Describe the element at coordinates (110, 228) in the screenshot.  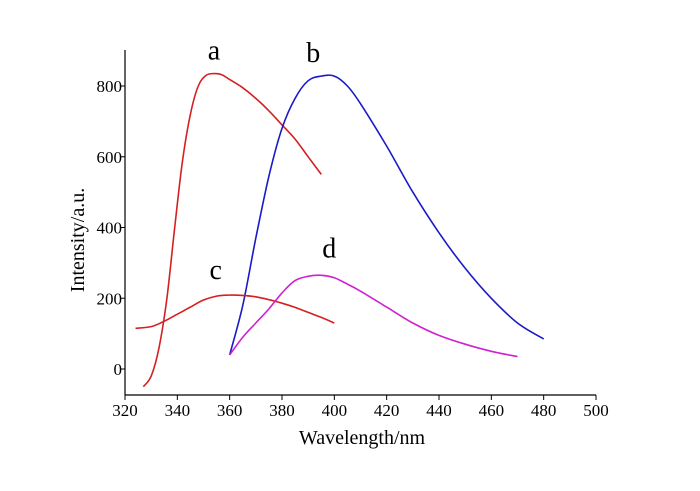
I see `y-tick-label: 400` at that location.